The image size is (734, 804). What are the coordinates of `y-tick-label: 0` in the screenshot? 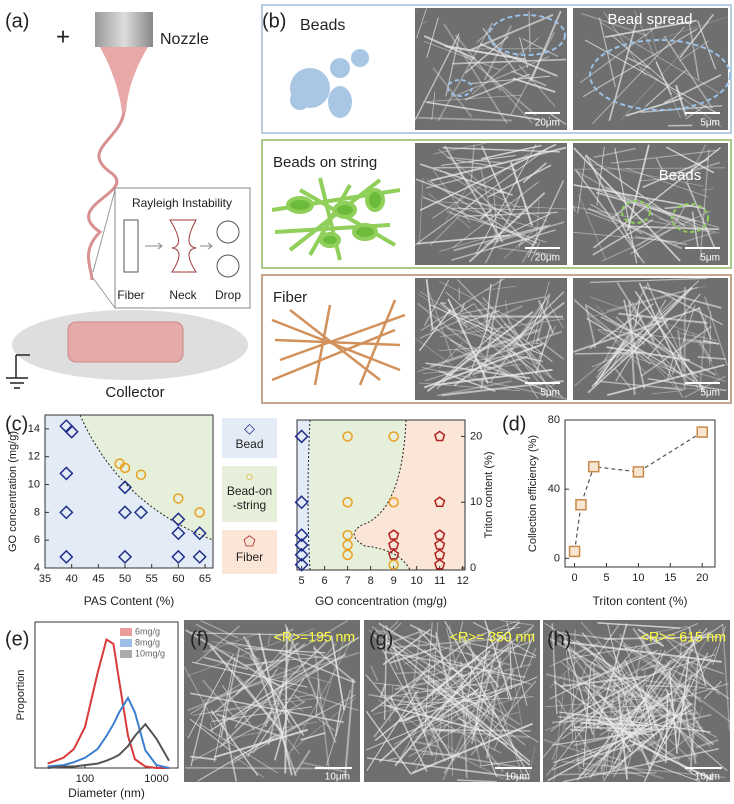 It's located at (473, 568).